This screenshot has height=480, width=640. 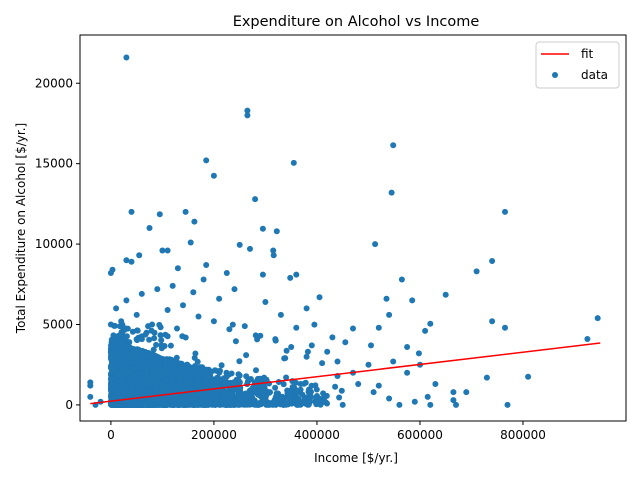 I want to click on x-axis: 0 200000 400000 600000 800000, so click(x=326, y=431).